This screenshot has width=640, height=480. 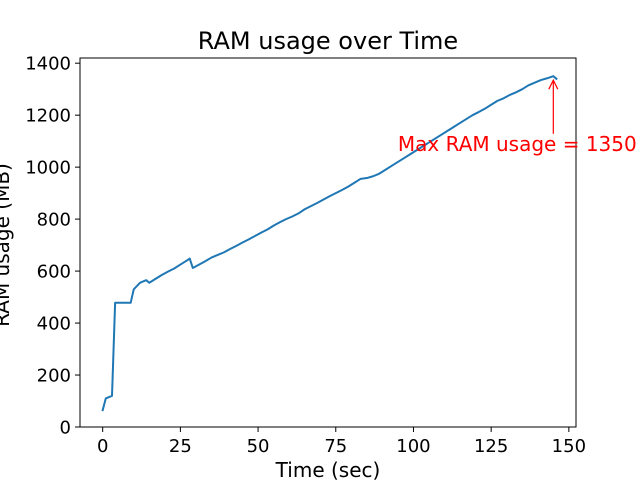 I want to click on y-tick-label: 200, so click(x=54, y=376).